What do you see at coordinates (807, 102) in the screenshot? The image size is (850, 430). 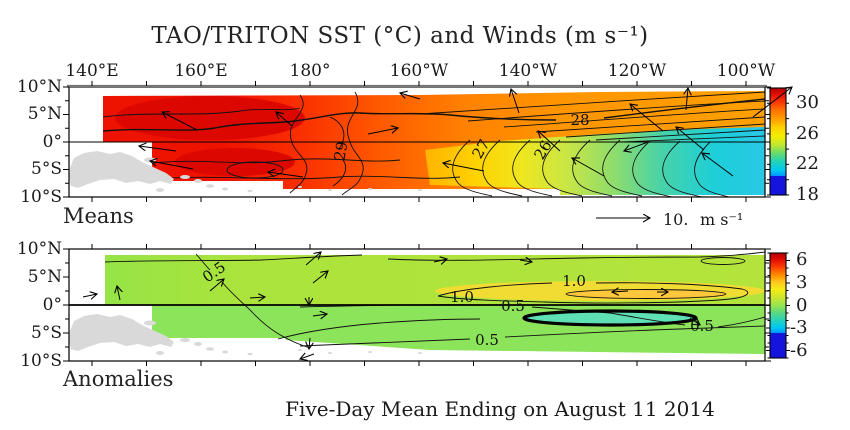 I see `colorbar-tick-label: 30` at bounding box center [807, 102].